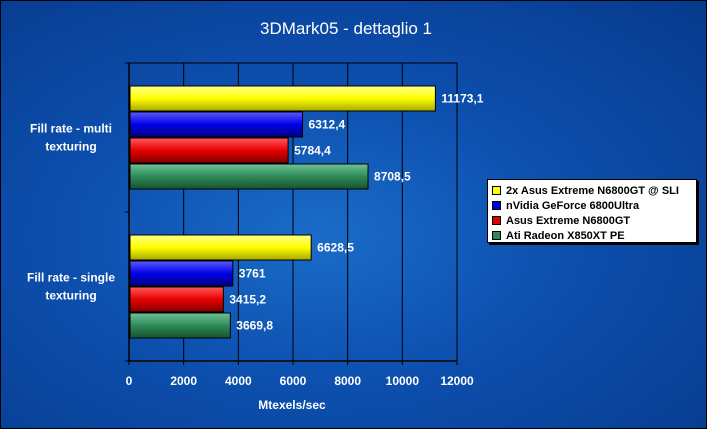 The width and height of the screenshot is (707, 429). What do you see at coordinates (335, 248) in the screenshot?
I see `data-label: 6628,5` at bounding box center [335, 248].